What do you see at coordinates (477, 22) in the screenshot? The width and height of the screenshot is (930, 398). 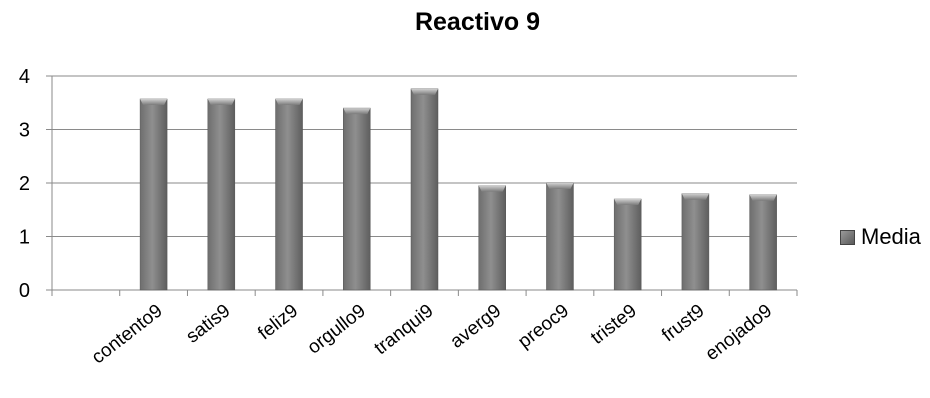 I see `chart-title: Reactivo 9` at bounding box center [477, 22].